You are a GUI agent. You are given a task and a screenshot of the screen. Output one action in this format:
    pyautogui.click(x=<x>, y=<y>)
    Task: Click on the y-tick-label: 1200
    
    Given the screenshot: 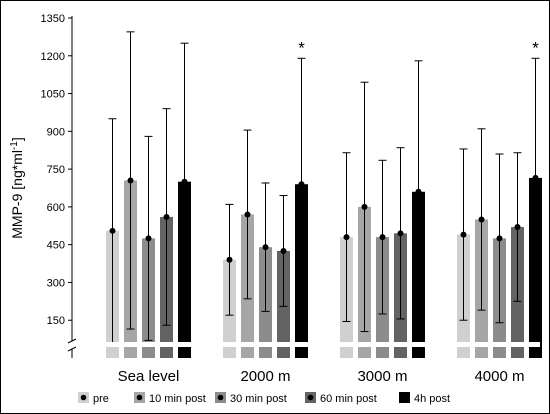 What is the action you would take?
    pyautogui.click(x=53, y=57)
    